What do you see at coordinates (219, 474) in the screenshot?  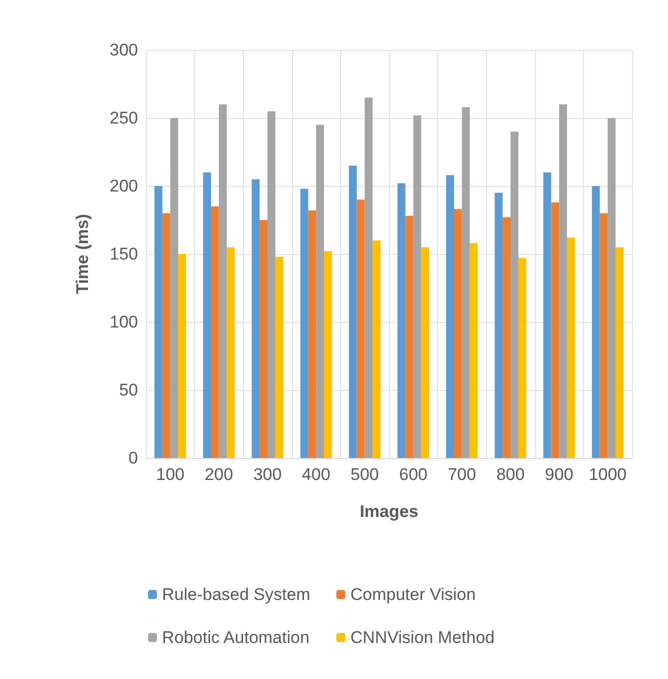 I see `x-tick-label: 200` at bounding box center [219, 474].